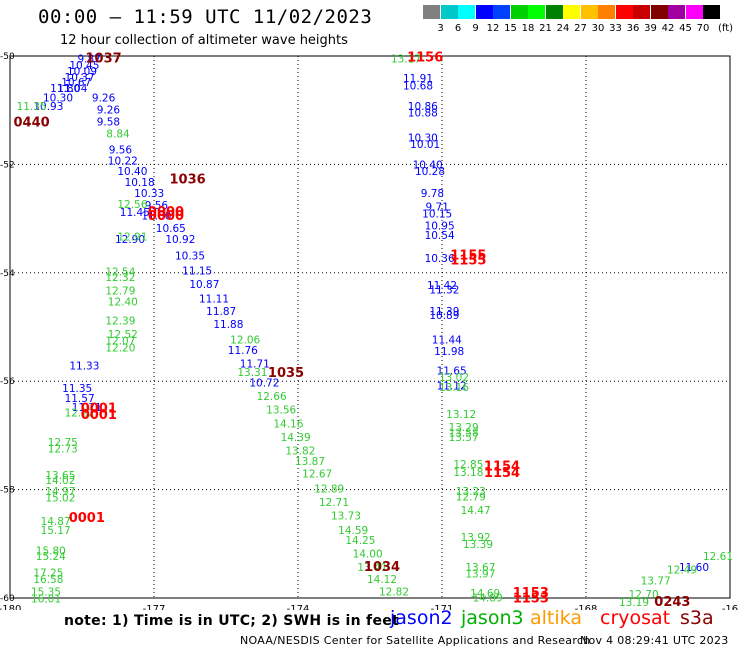  I want to click on scale-label: 45, so click(685, 28).